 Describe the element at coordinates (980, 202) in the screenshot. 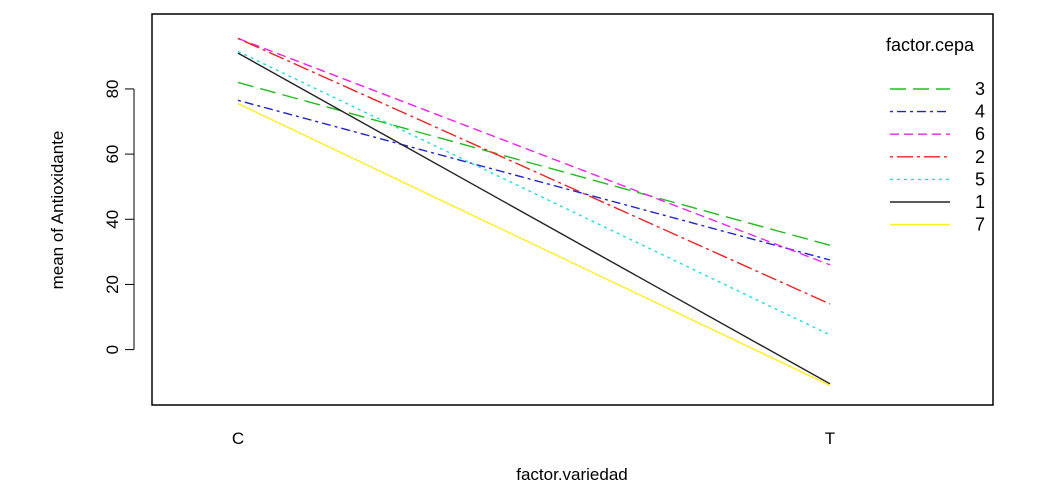

I see `legend-label-1: 1` at that location.